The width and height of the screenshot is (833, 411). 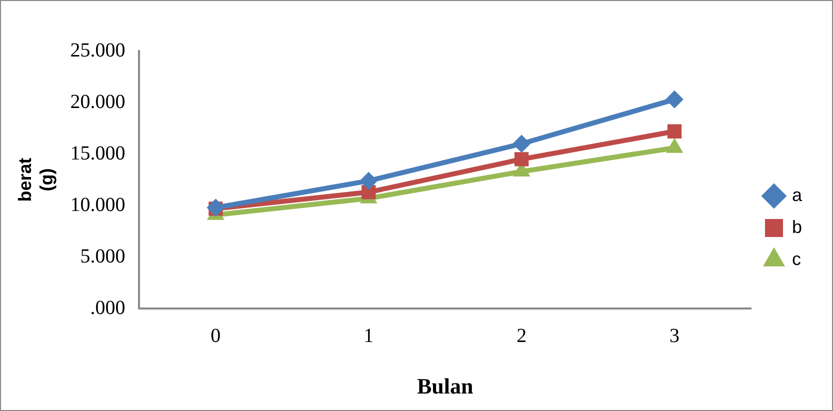 What do you see at coordinates (521, 335) in the screenshot?
I see `x-tick-label: 2` at bounding box center [521, 335].